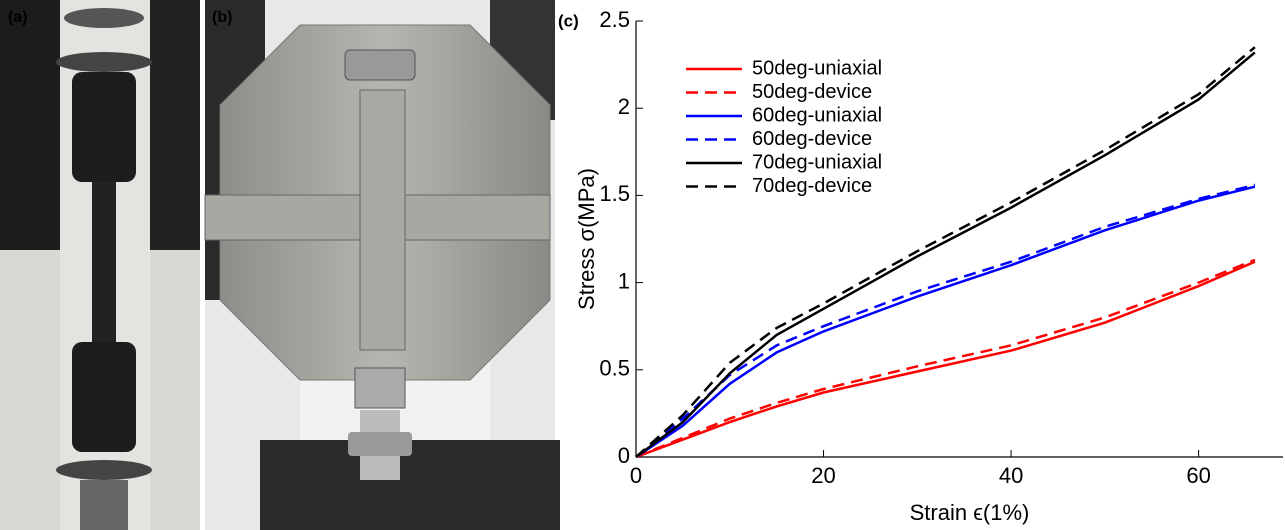  Describe the element at coordinates (614, 19) in the screenshot. I see `y-tick-label: 2.5` at that location.